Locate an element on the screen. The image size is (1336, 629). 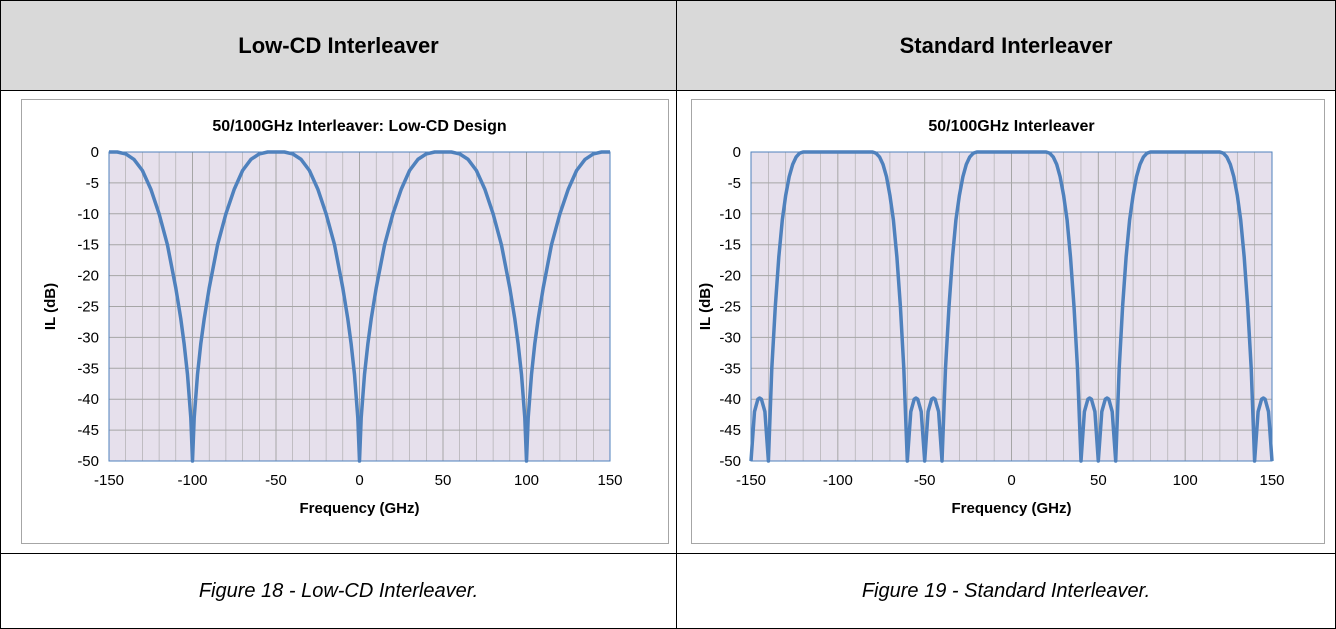
header-low-cd: Low-CD Interleaver is located at coordinates (338, 45).